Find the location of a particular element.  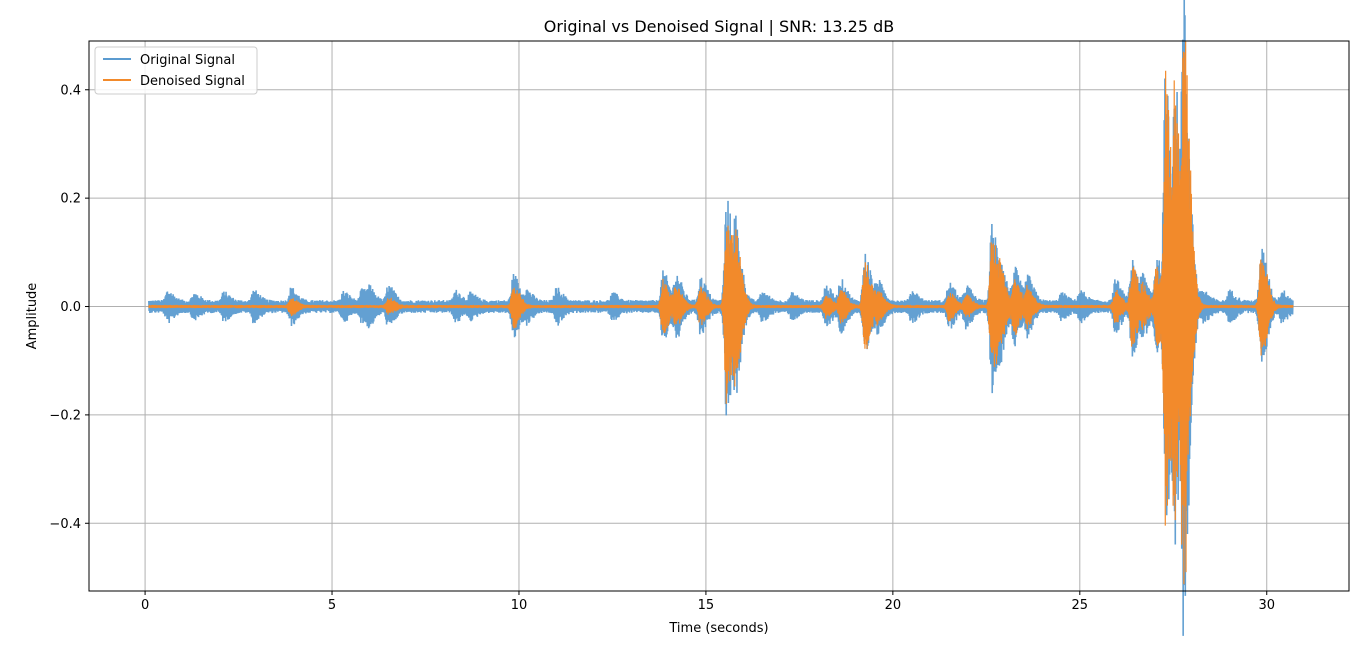

legend-label-denoised: Denoised Signal is located at coordinates (192, 81).